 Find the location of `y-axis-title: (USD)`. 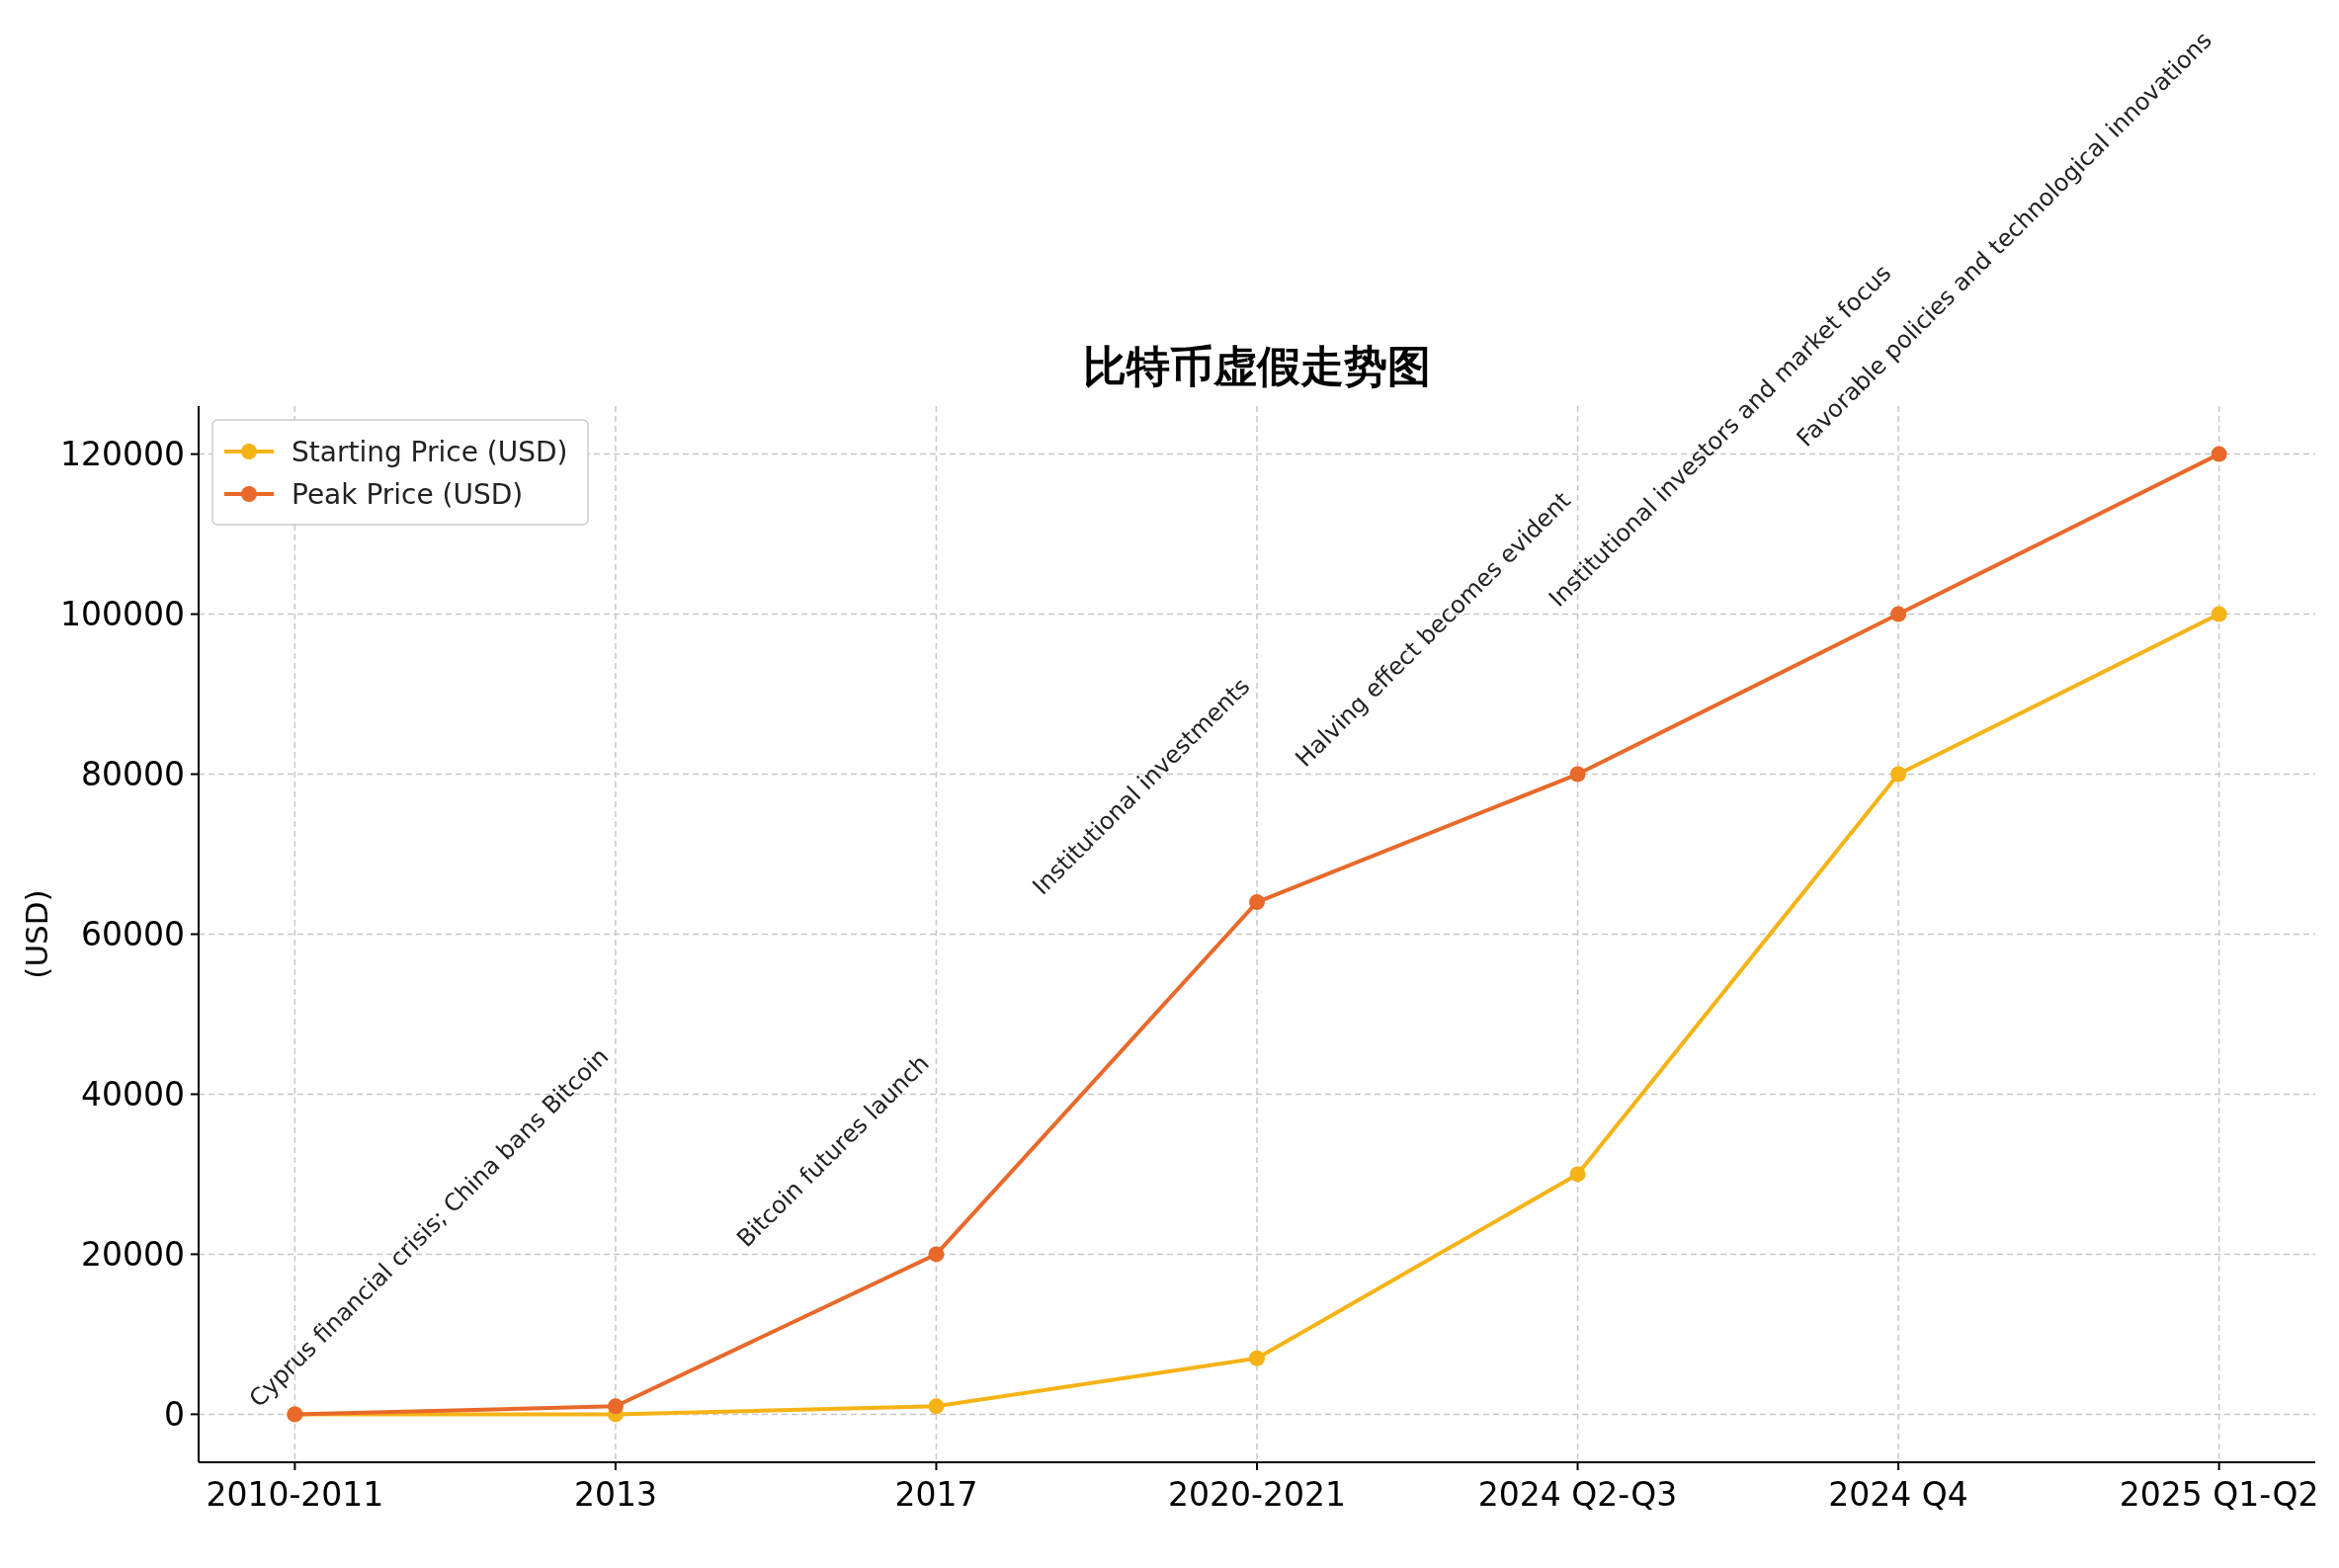

y-axis-title: (USD) is located at coordinates (36, 934).